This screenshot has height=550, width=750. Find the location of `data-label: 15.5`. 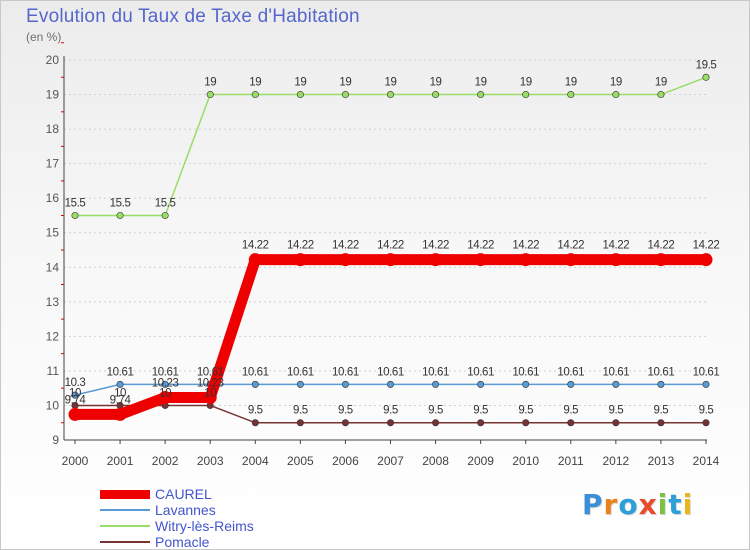

data-label: 15.5 is located at coordinates (120, 203).